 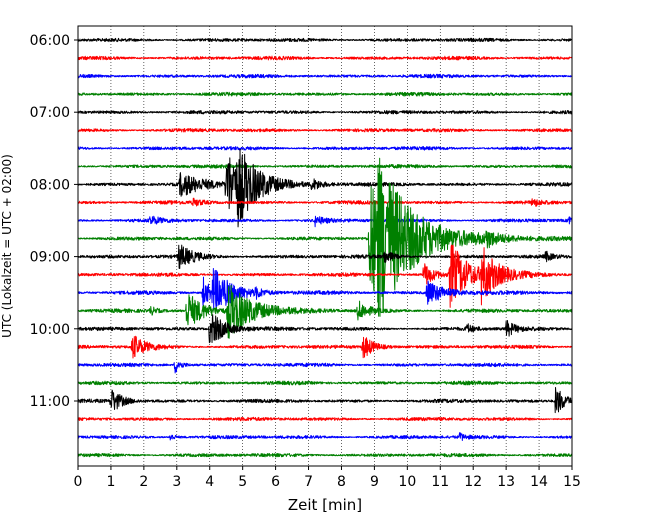 I want to click on y-tick-label: 09:00, so click(x=50, y=258).